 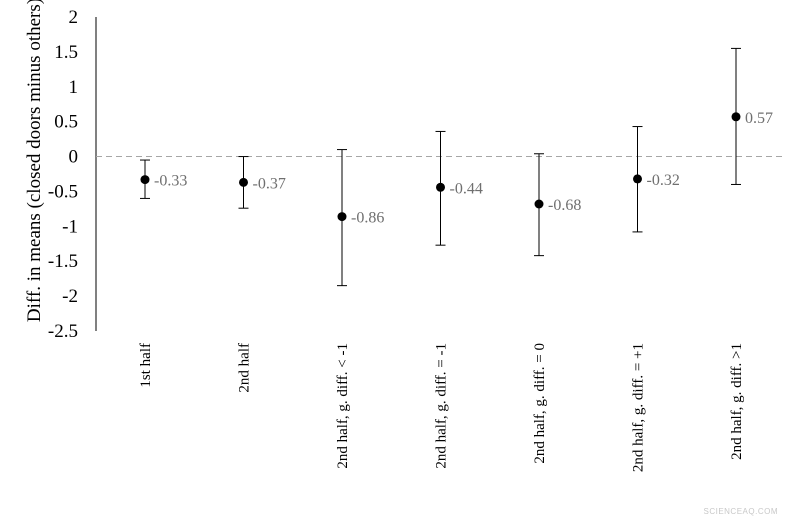 I want to click on y-tick-label: -1.5, so click(x=63, y=261).